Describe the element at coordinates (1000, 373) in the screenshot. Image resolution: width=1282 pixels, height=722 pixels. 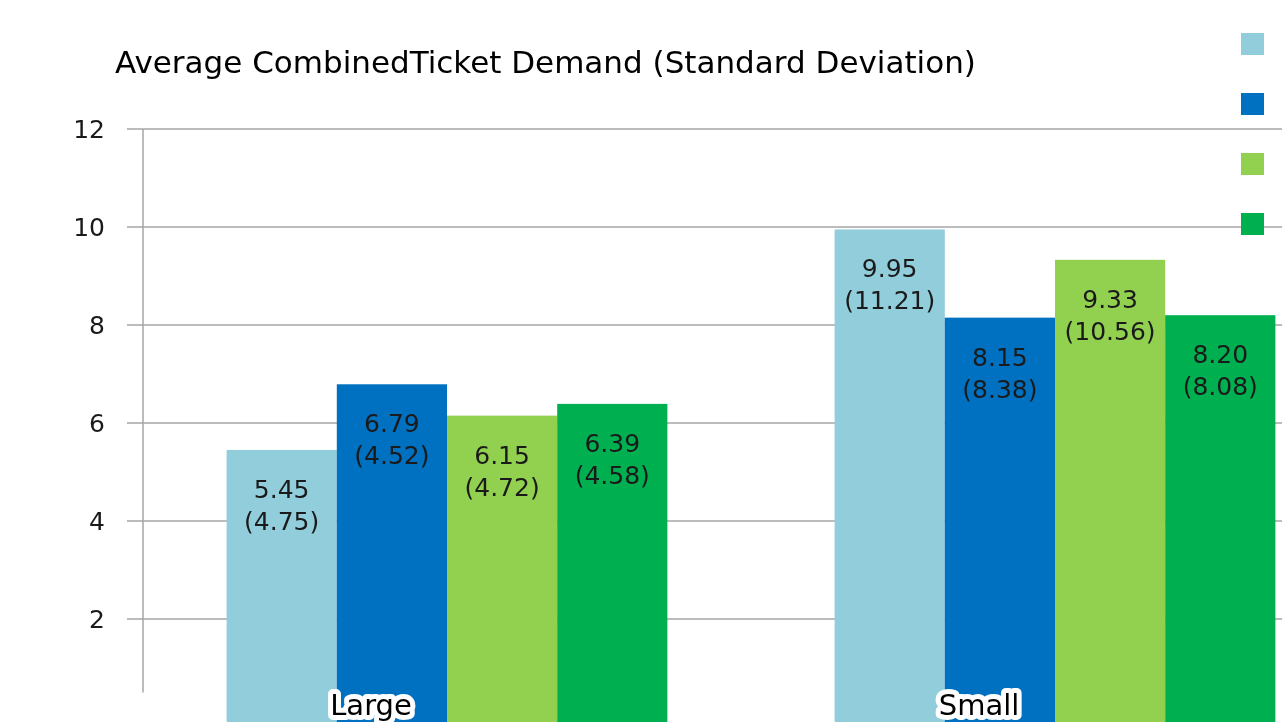
I see `data-label: 8.15 (8.38)` at that location.